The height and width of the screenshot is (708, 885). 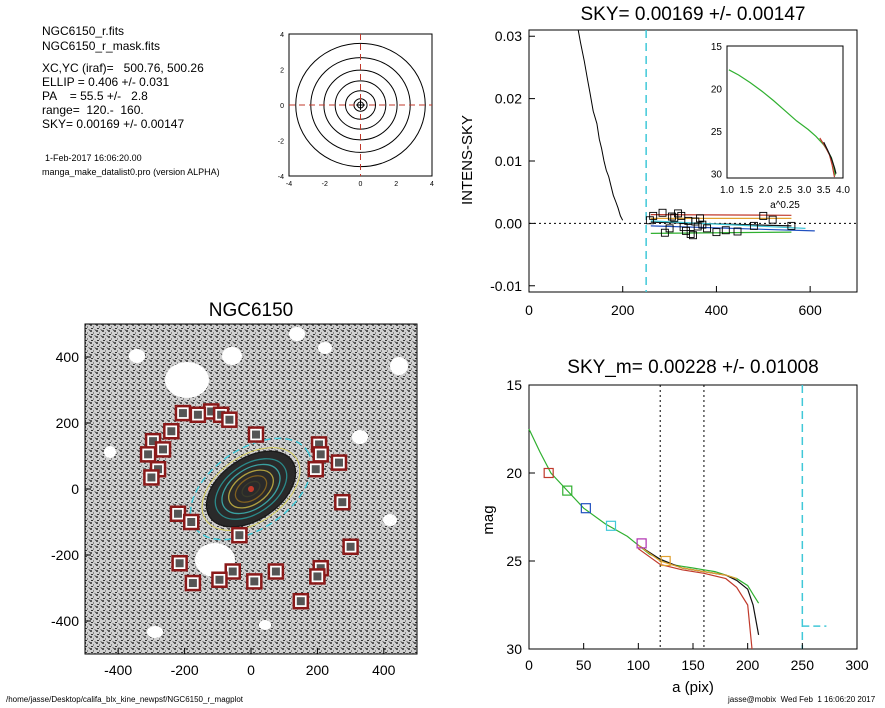 I want to click on sky-line-green, so click(x=721, y=232).